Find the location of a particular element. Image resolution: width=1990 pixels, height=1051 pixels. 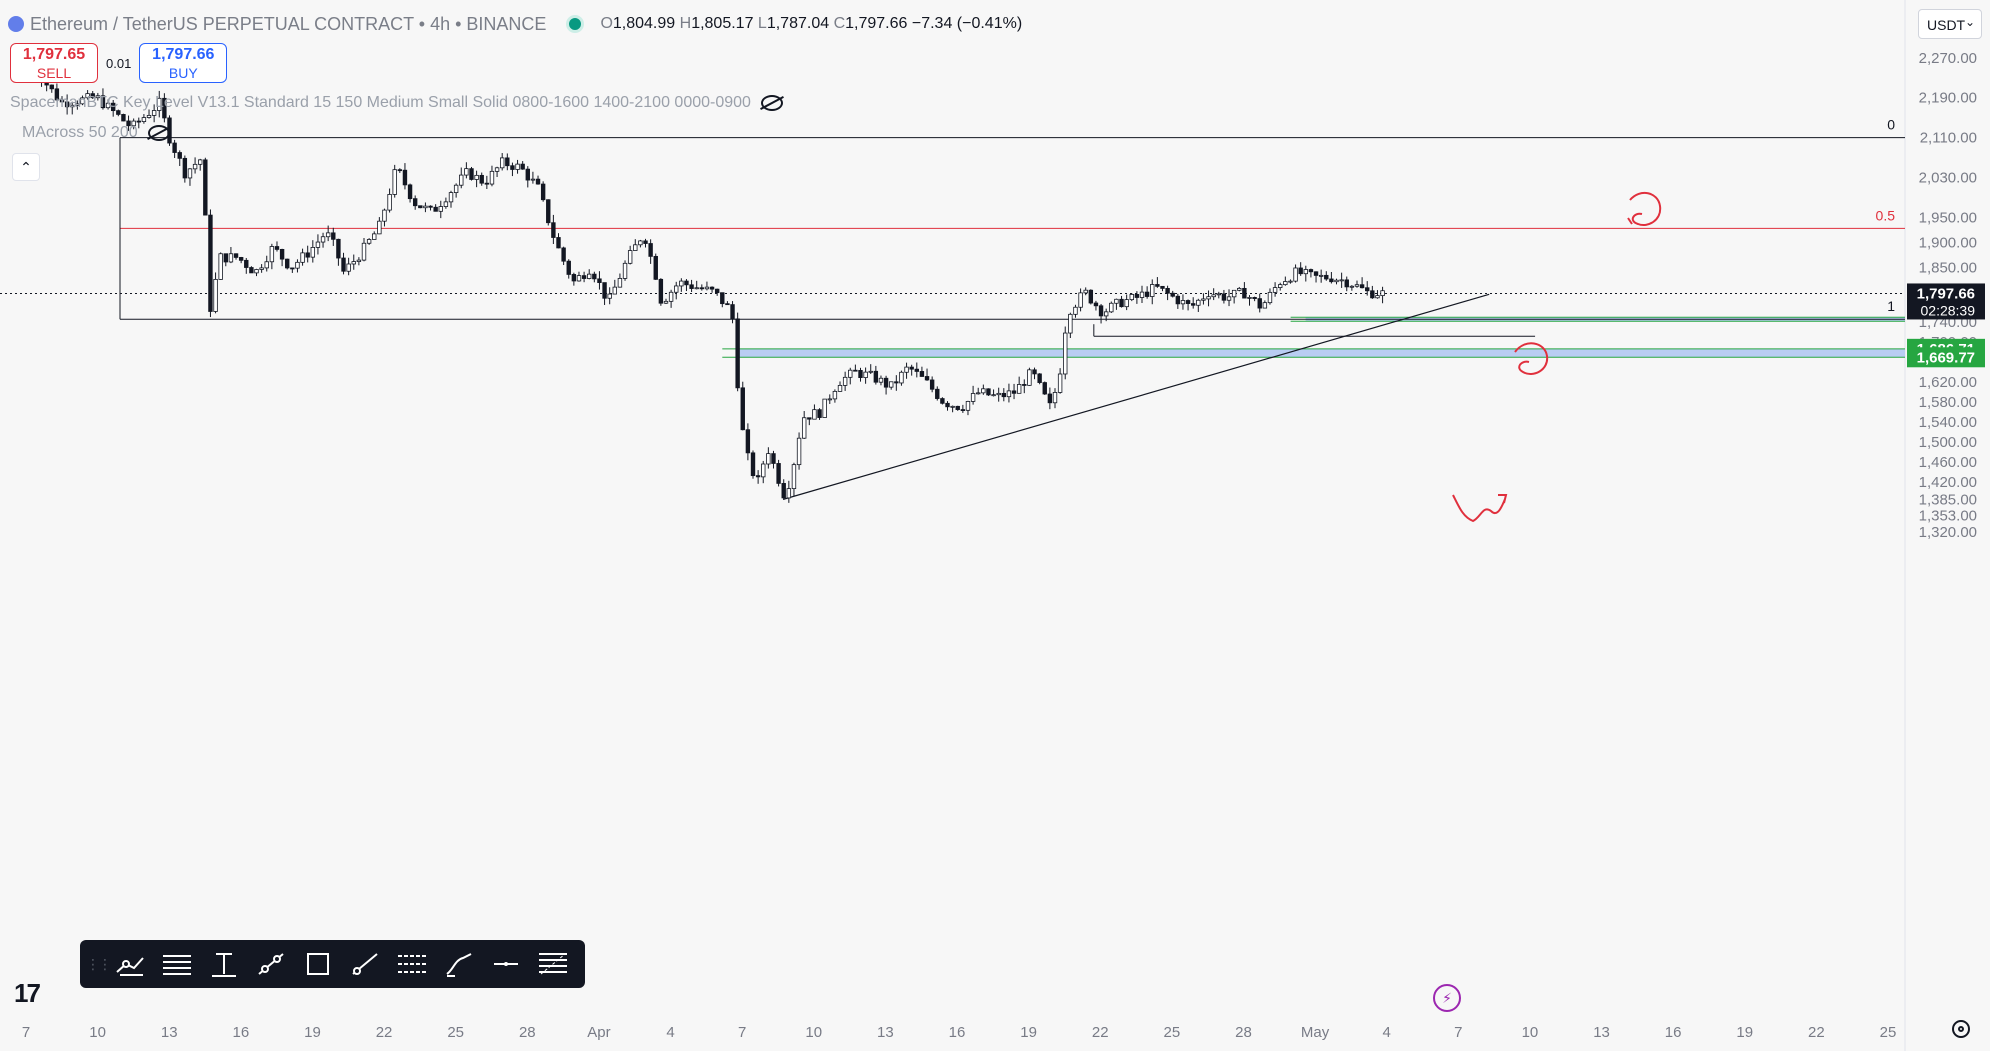

lightning-icon: ⚡ is located at coordinates (1447, 998).